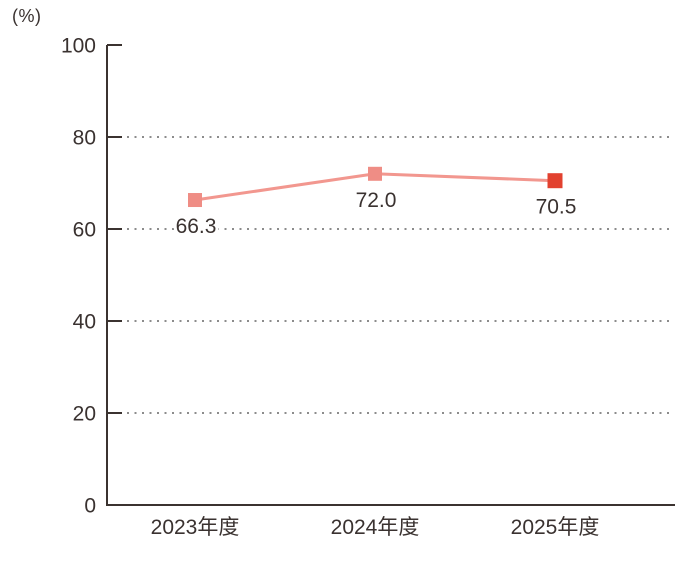 The width and height of the screenshot is (692, 566). What do you see at coordinates (84, 322) in the screenshot?
I see `y-tick-label: 40` at bounding box center [84, 322].